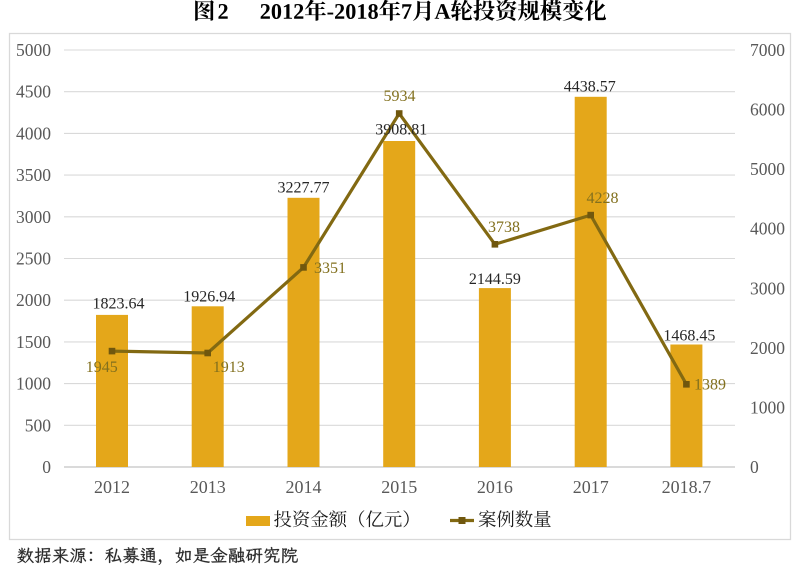 This screenshot has width=800, height=567. What do you see at coordinates (33, 342) in the screenshot?
I see `svg-text: 1500` at bounding box center [33, 342].